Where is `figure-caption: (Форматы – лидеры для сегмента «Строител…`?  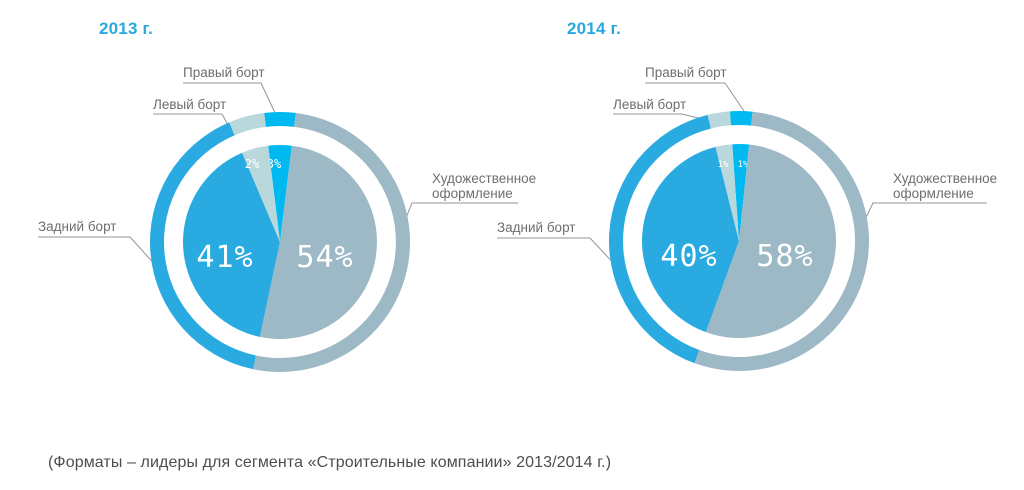
figure-caption: (Форматы – лидеры для сегмента «Строител… is located at coordinates (330, 462).